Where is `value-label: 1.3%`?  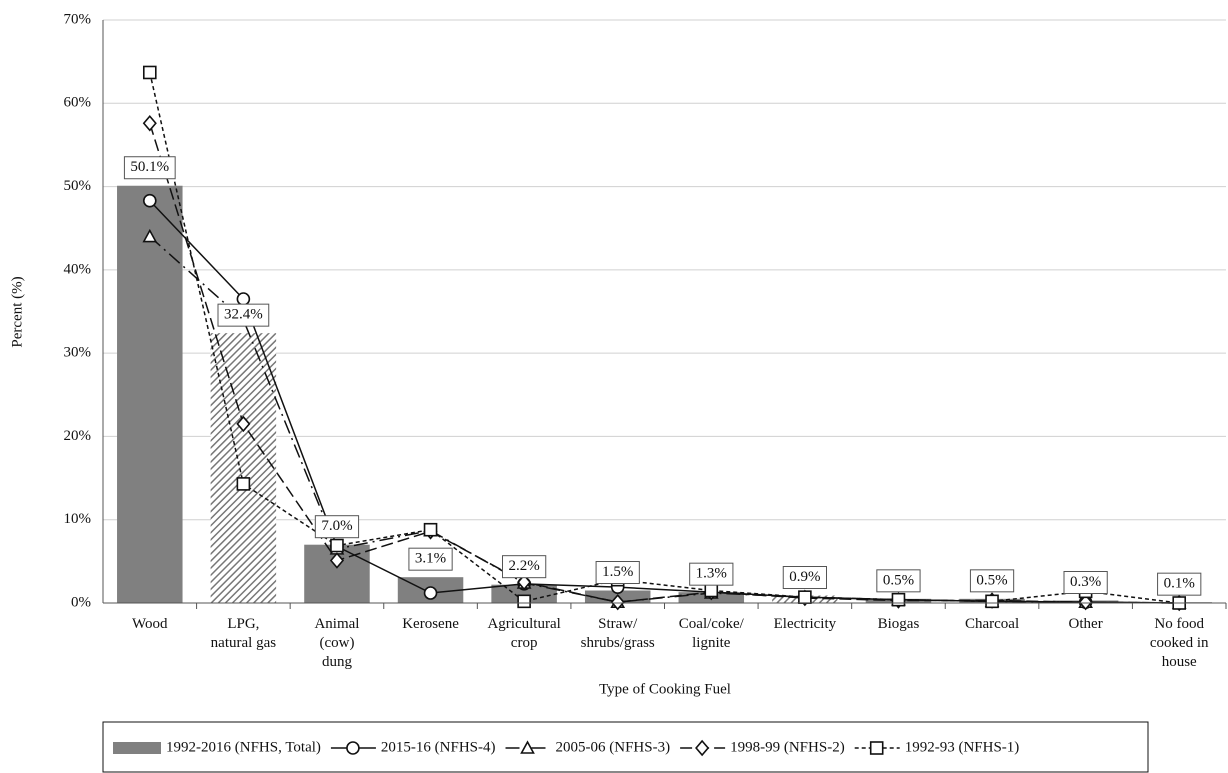 value-label: 1.3% is located at coordinates (711, 574).